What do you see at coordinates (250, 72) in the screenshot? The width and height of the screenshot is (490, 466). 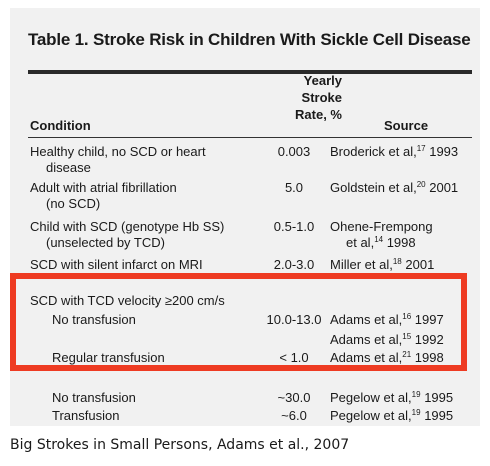 I see `title-rule` at bounding box center [250, 72].